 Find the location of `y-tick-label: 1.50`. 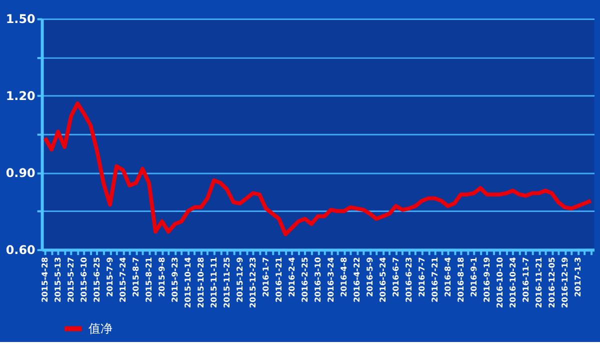

y-tick-label: 1.50 is located at coordinates (21, 19).